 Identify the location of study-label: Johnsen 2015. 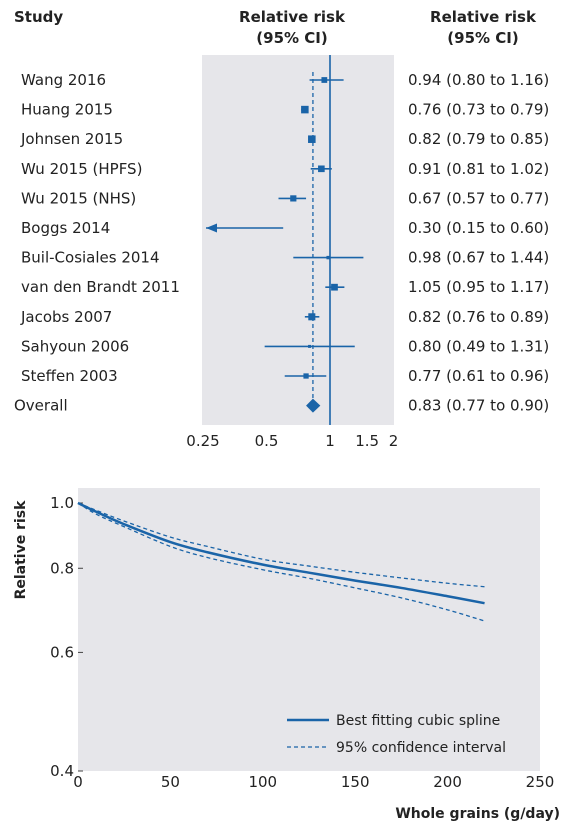
(71, 139).